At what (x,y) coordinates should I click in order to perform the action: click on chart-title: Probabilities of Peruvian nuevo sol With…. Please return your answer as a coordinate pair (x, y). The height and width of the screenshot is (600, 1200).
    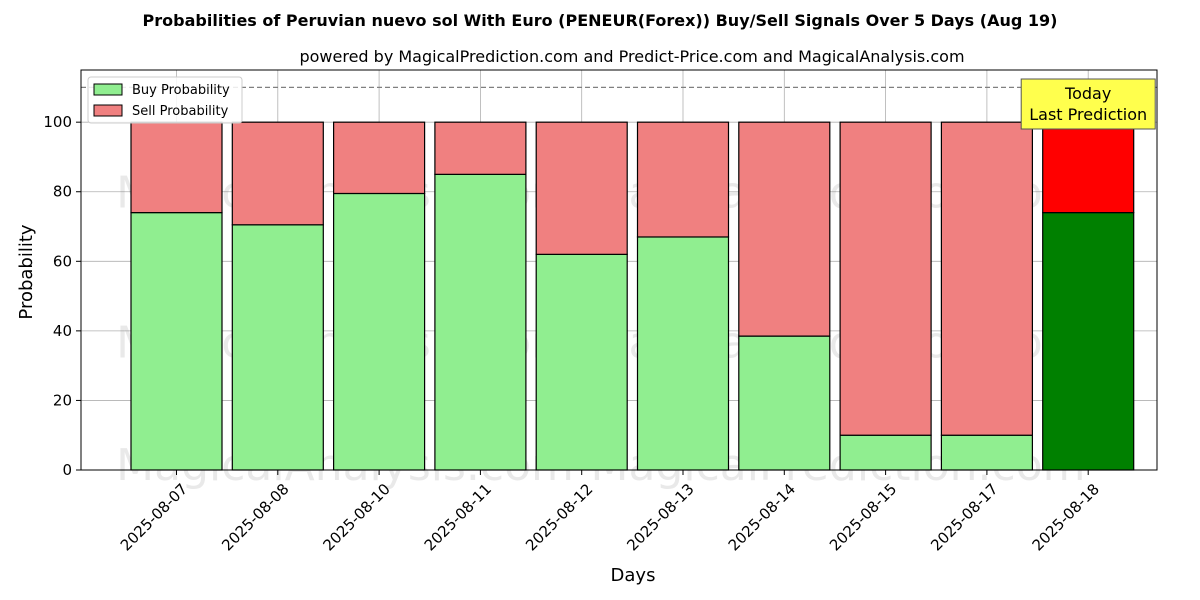
    Looking at the image, I should click on (600, 20).